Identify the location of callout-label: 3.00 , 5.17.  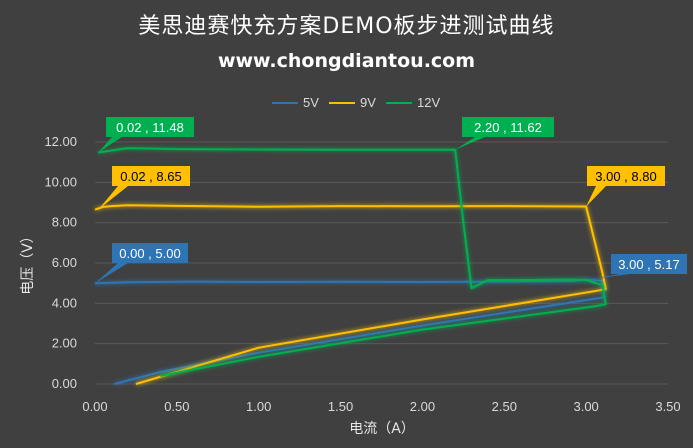
(648, 264).